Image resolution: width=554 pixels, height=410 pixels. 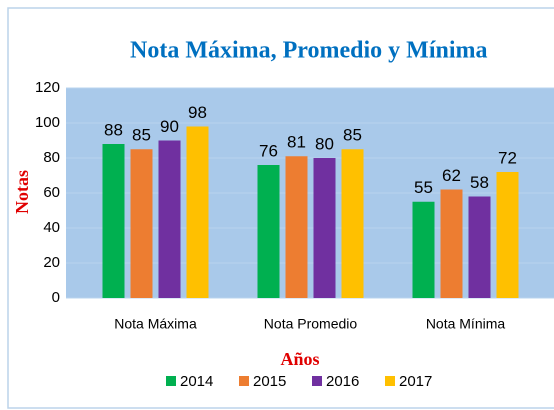 What do you see at coordinates (47, 122) in the screenshot?
I see `y-tick-label: 100` at bounding box center [47, 122].